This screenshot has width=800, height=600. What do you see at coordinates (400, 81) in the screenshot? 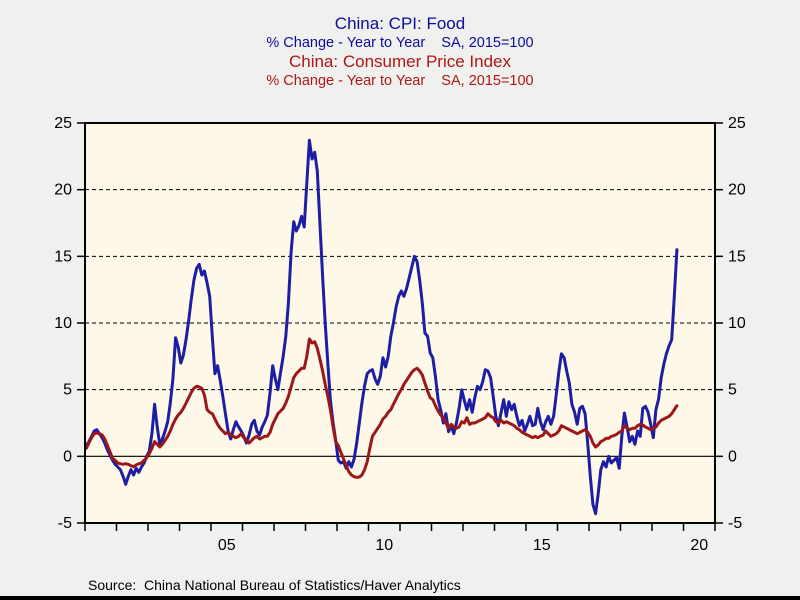
I see `subtitle-cpi: % Change - Year to Year SA, 2015=100` at bounding box center [400, 81].